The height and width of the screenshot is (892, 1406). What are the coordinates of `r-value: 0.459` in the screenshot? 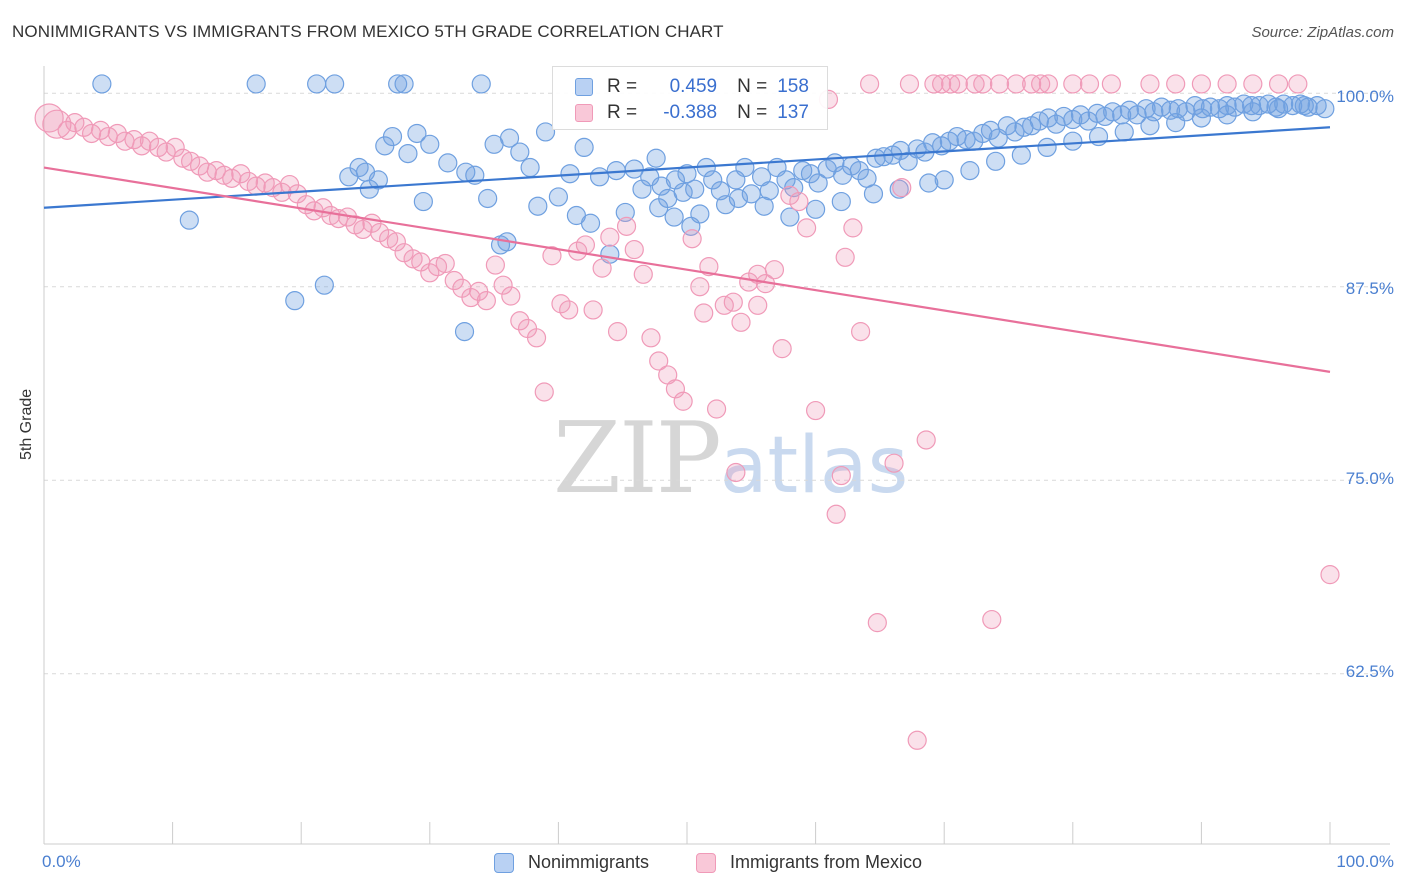 It's located at (693, 86).